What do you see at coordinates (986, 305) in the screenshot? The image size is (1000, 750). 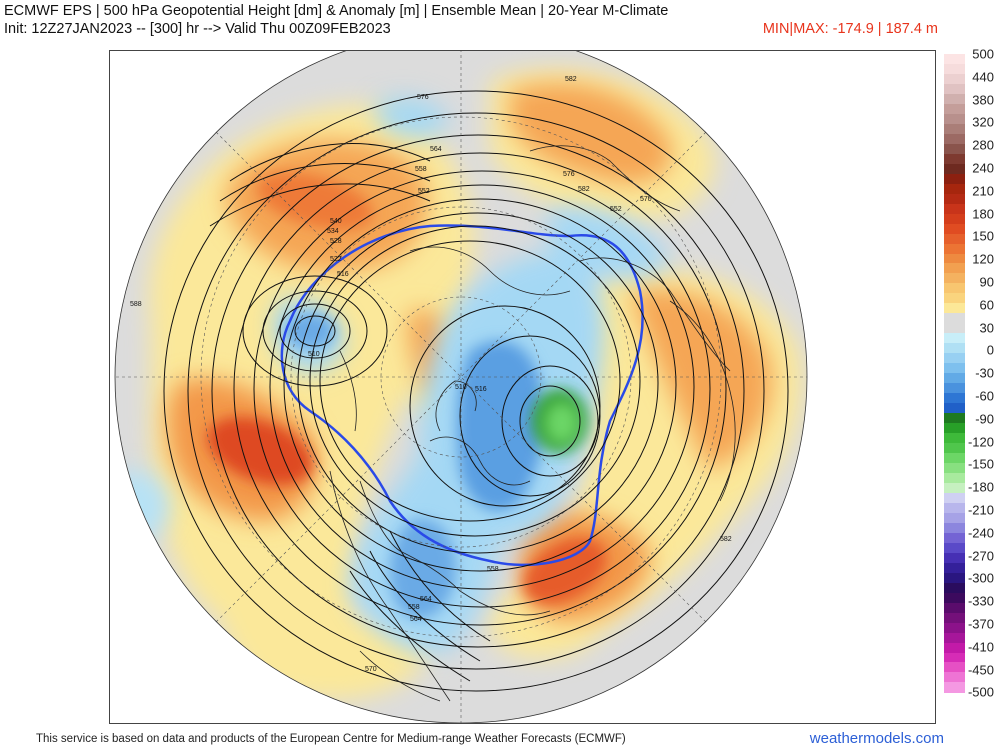 I see `colorbar-tick-label: 60` at bounding box center [986, 305].